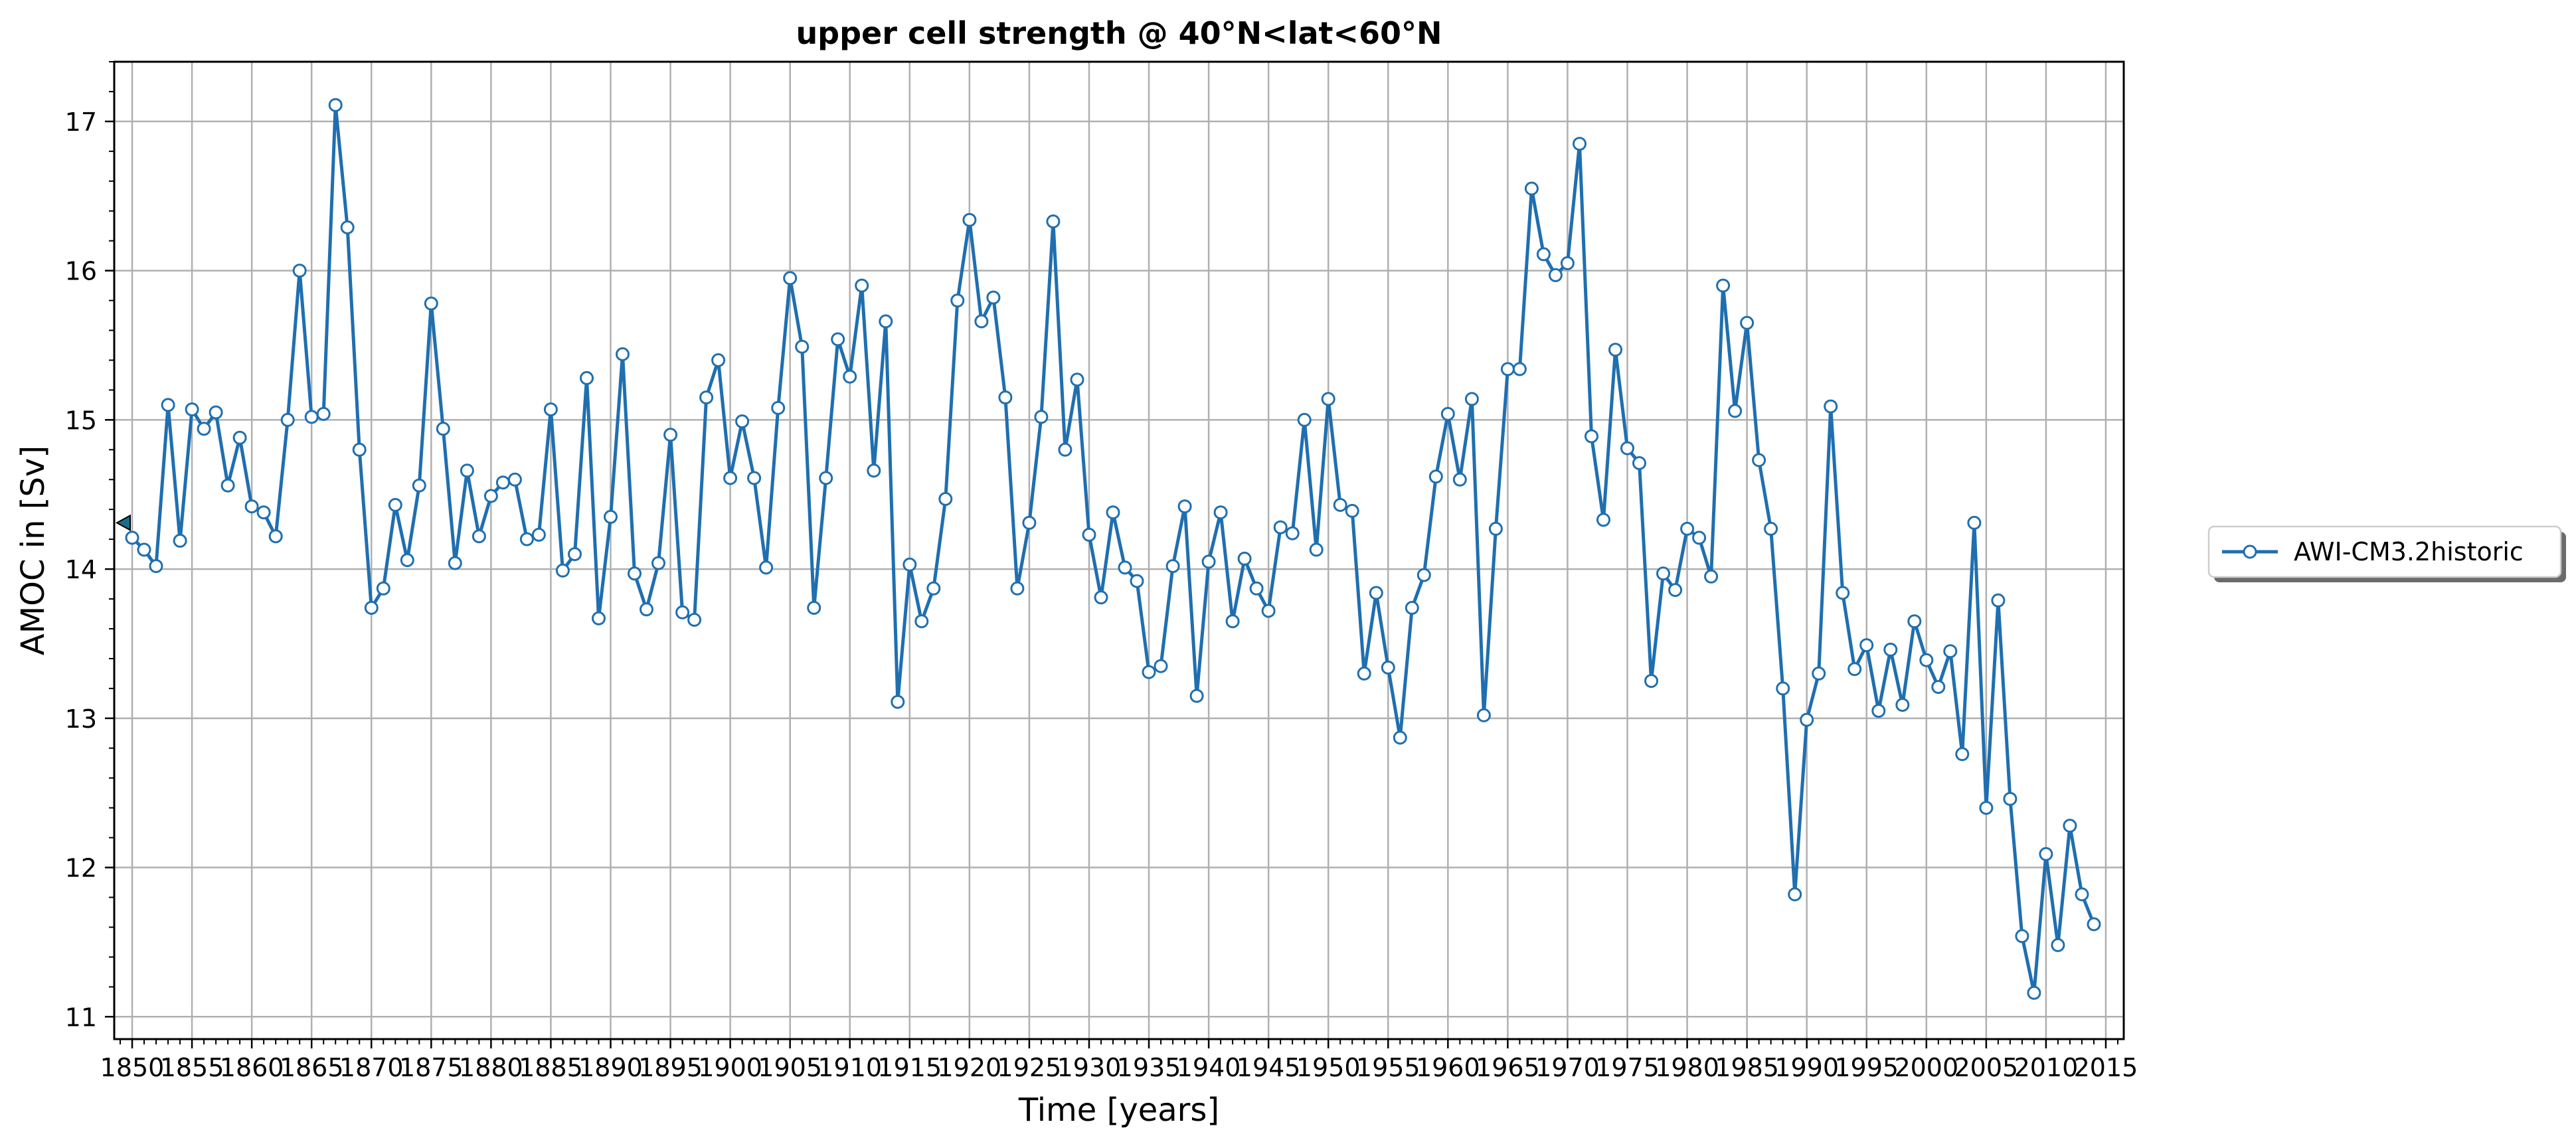 This screenshot has height=1148, width=2576. Describe the element at coordinates (1508, 1068) in the screenshot. I see `x-tick-label: 1965` at that location.